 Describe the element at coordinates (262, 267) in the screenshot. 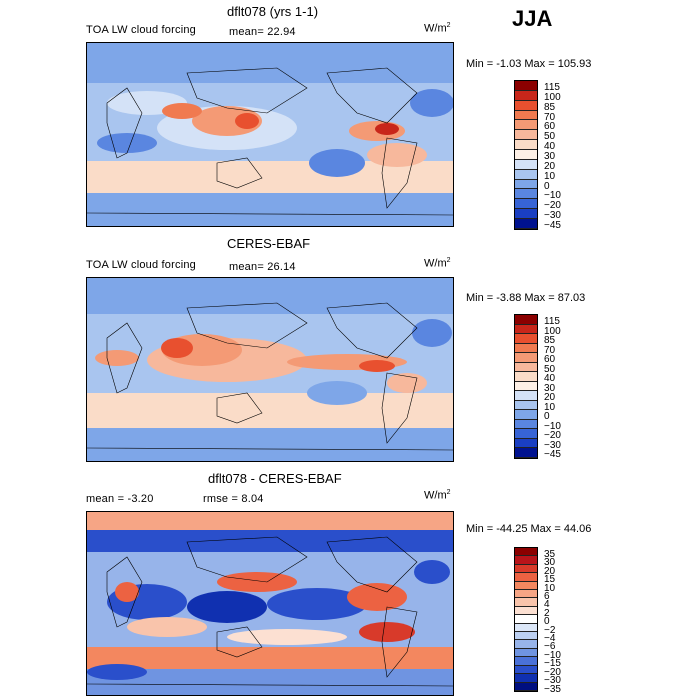

I see `panel2-mean: mean= 26.14` at that location.